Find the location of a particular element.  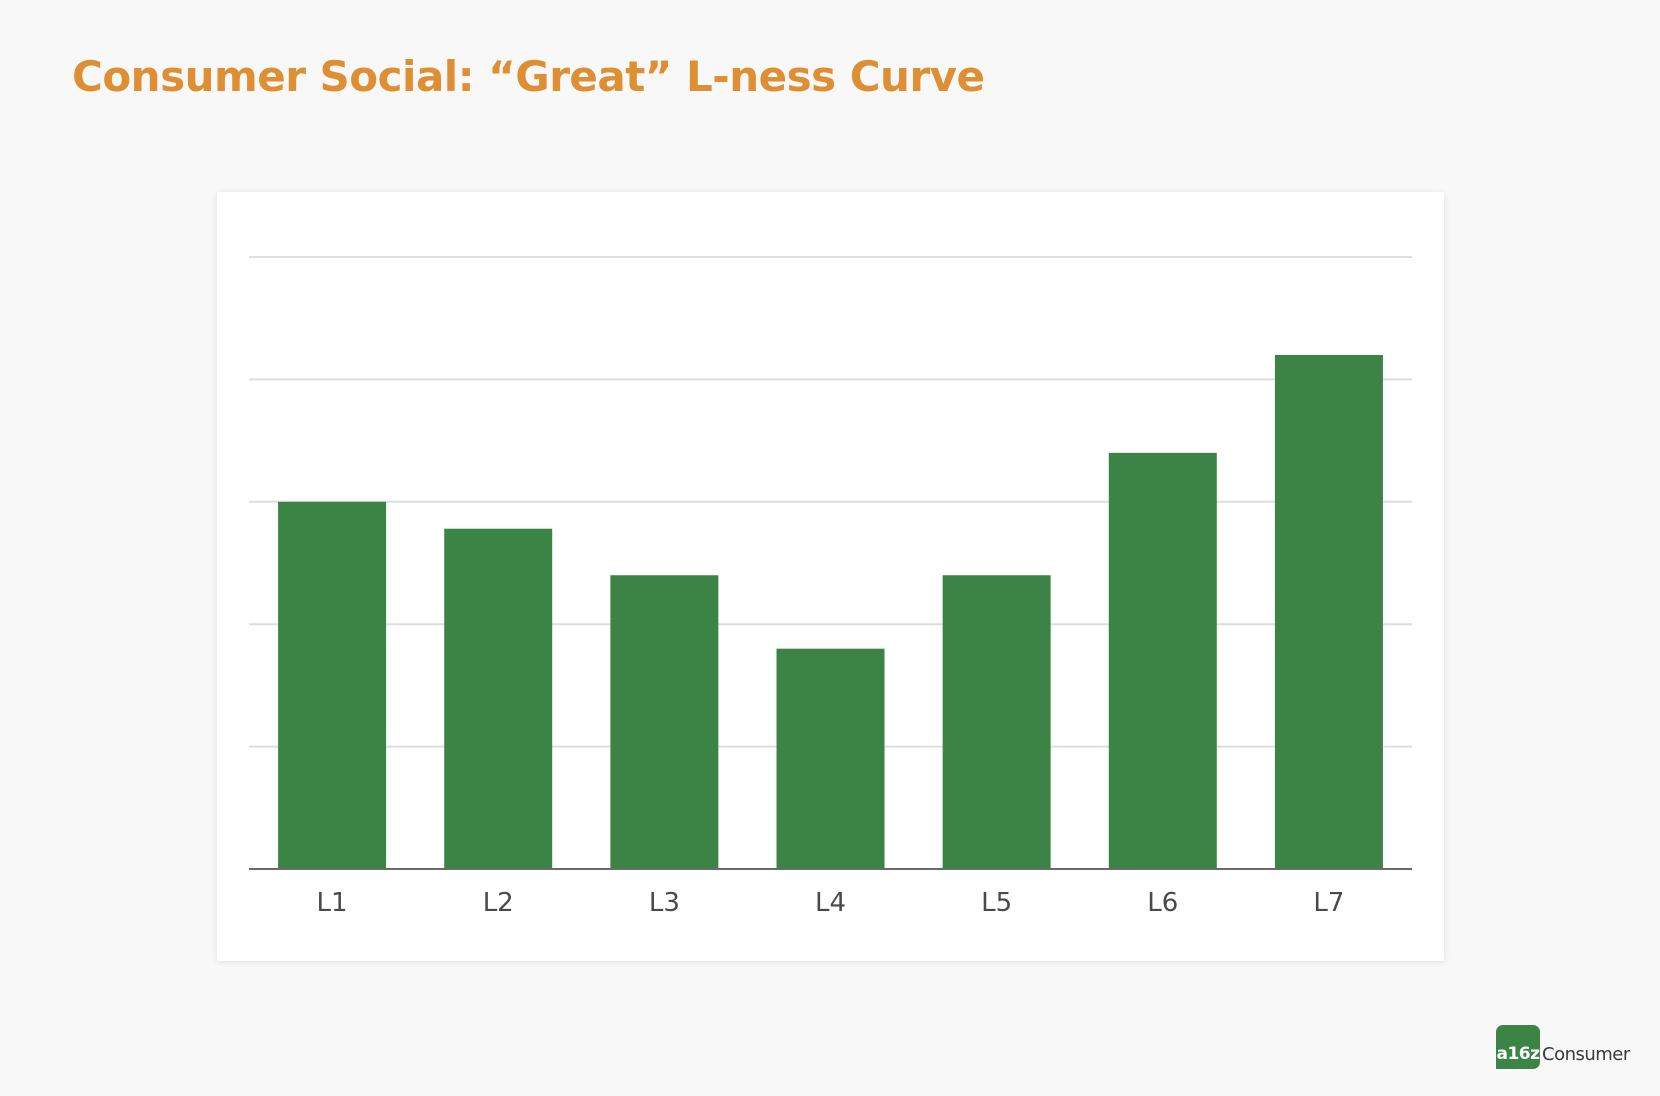

bar-l3 is located at coordinates (664, 722).